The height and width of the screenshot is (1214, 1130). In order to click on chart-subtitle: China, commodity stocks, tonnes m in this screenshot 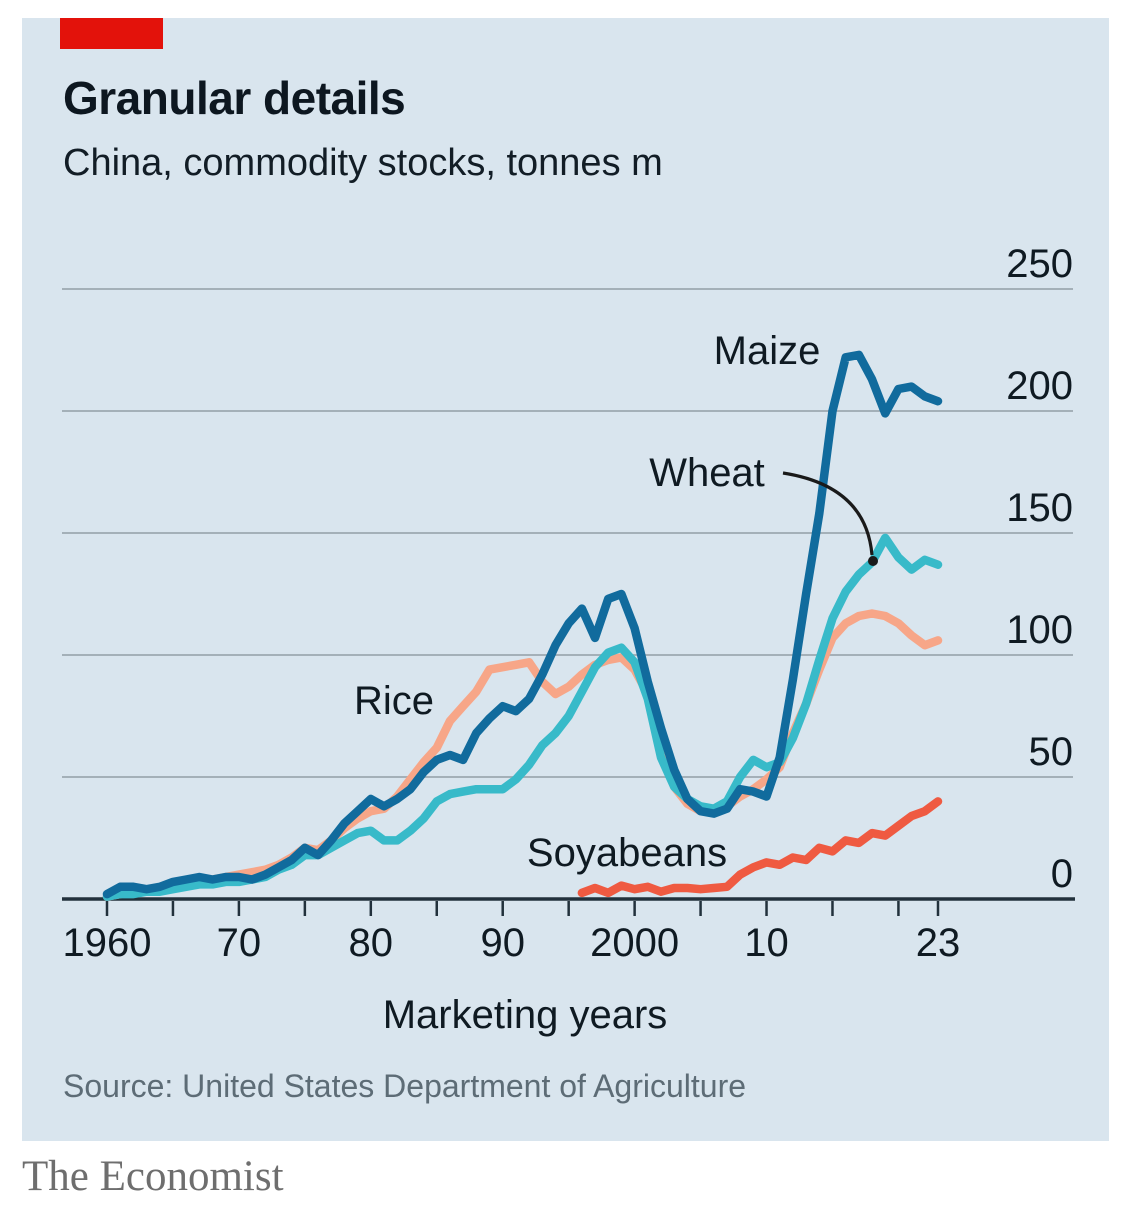, I will do `click(363, 163)`.